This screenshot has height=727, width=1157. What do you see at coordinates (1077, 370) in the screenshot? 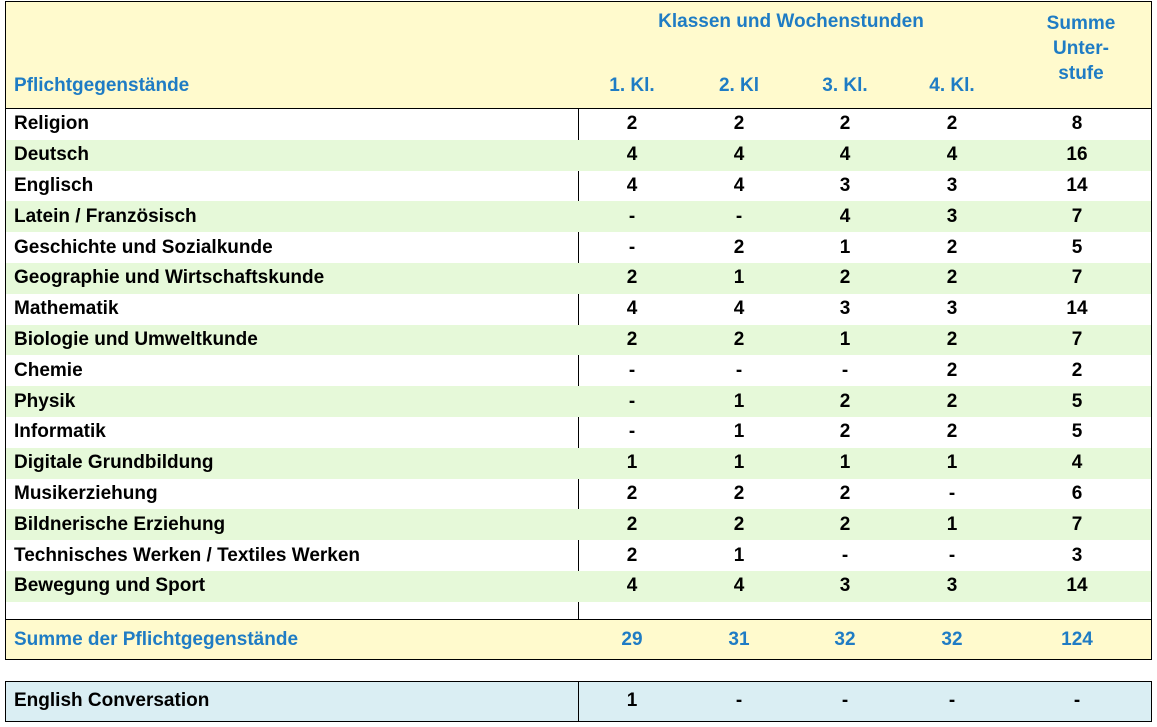
I see `sum-cell: 2` at bounding box center [1077, 370].